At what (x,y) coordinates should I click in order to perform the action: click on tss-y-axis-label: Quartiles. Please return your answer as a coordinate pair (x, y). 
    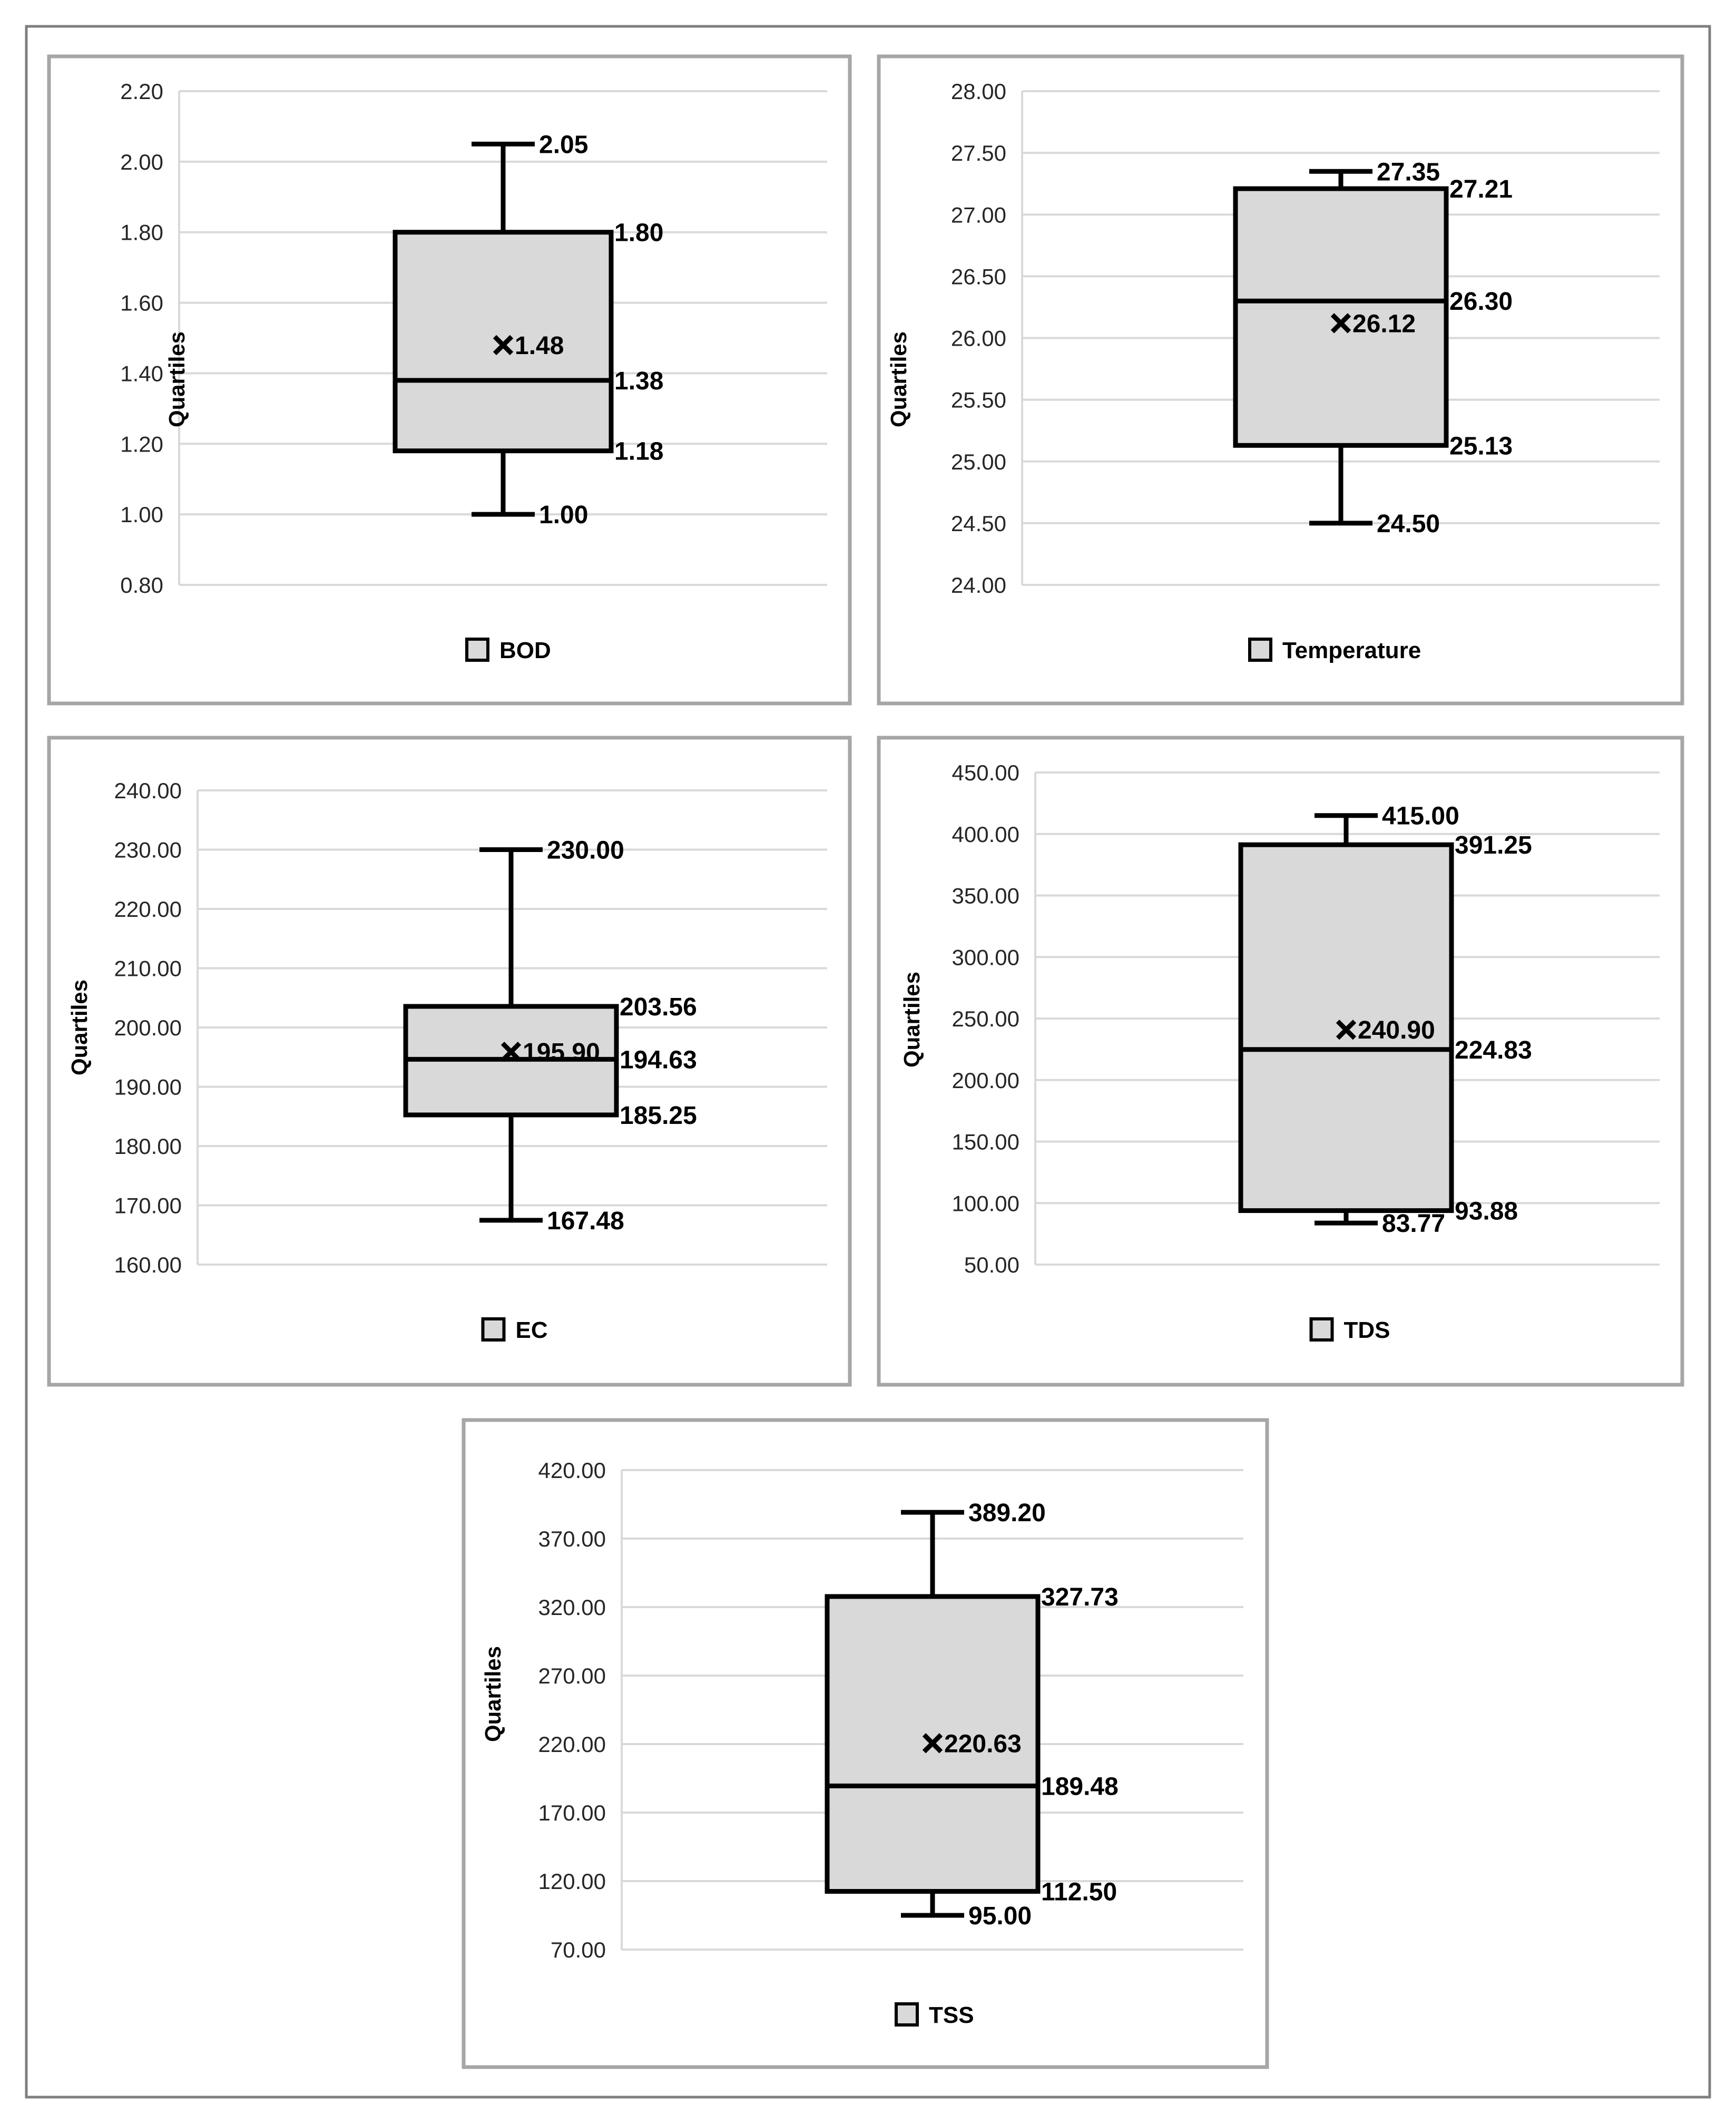
    Looking at the image, I should click on (492, 1694).